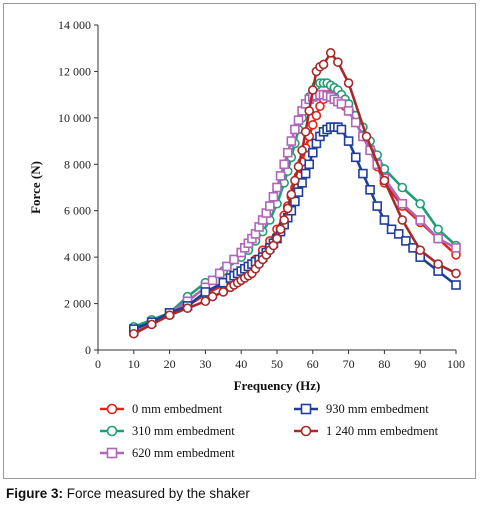 Image resolution: width=481 pixels, height=518 pixels. What do you see at coordinates (420, 364) in the screenshot?
I see `x-tick-label: 90` at bounding box center [420, 364].